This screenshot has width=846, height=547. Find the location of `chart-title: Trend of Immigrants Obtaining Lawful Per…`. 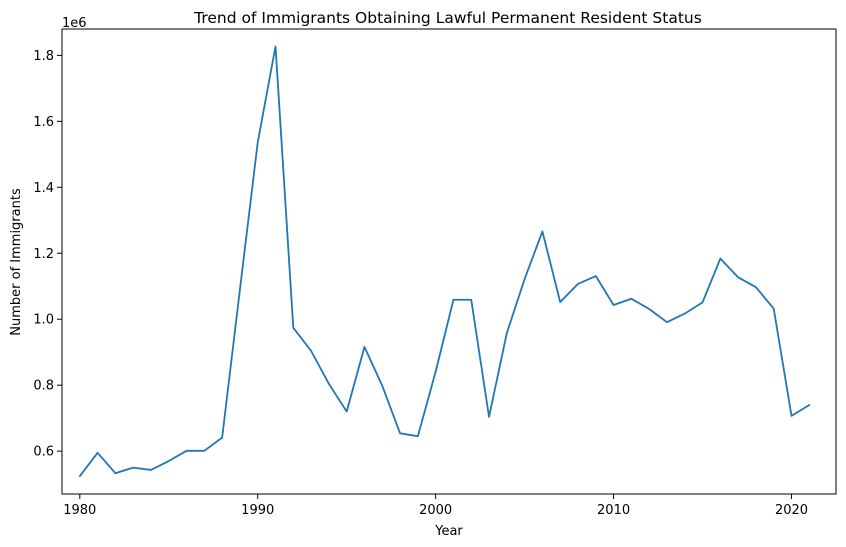

chart-title: Trend of Immigrants Obtaining Lawful Per… is located at coordinates (447, 18).